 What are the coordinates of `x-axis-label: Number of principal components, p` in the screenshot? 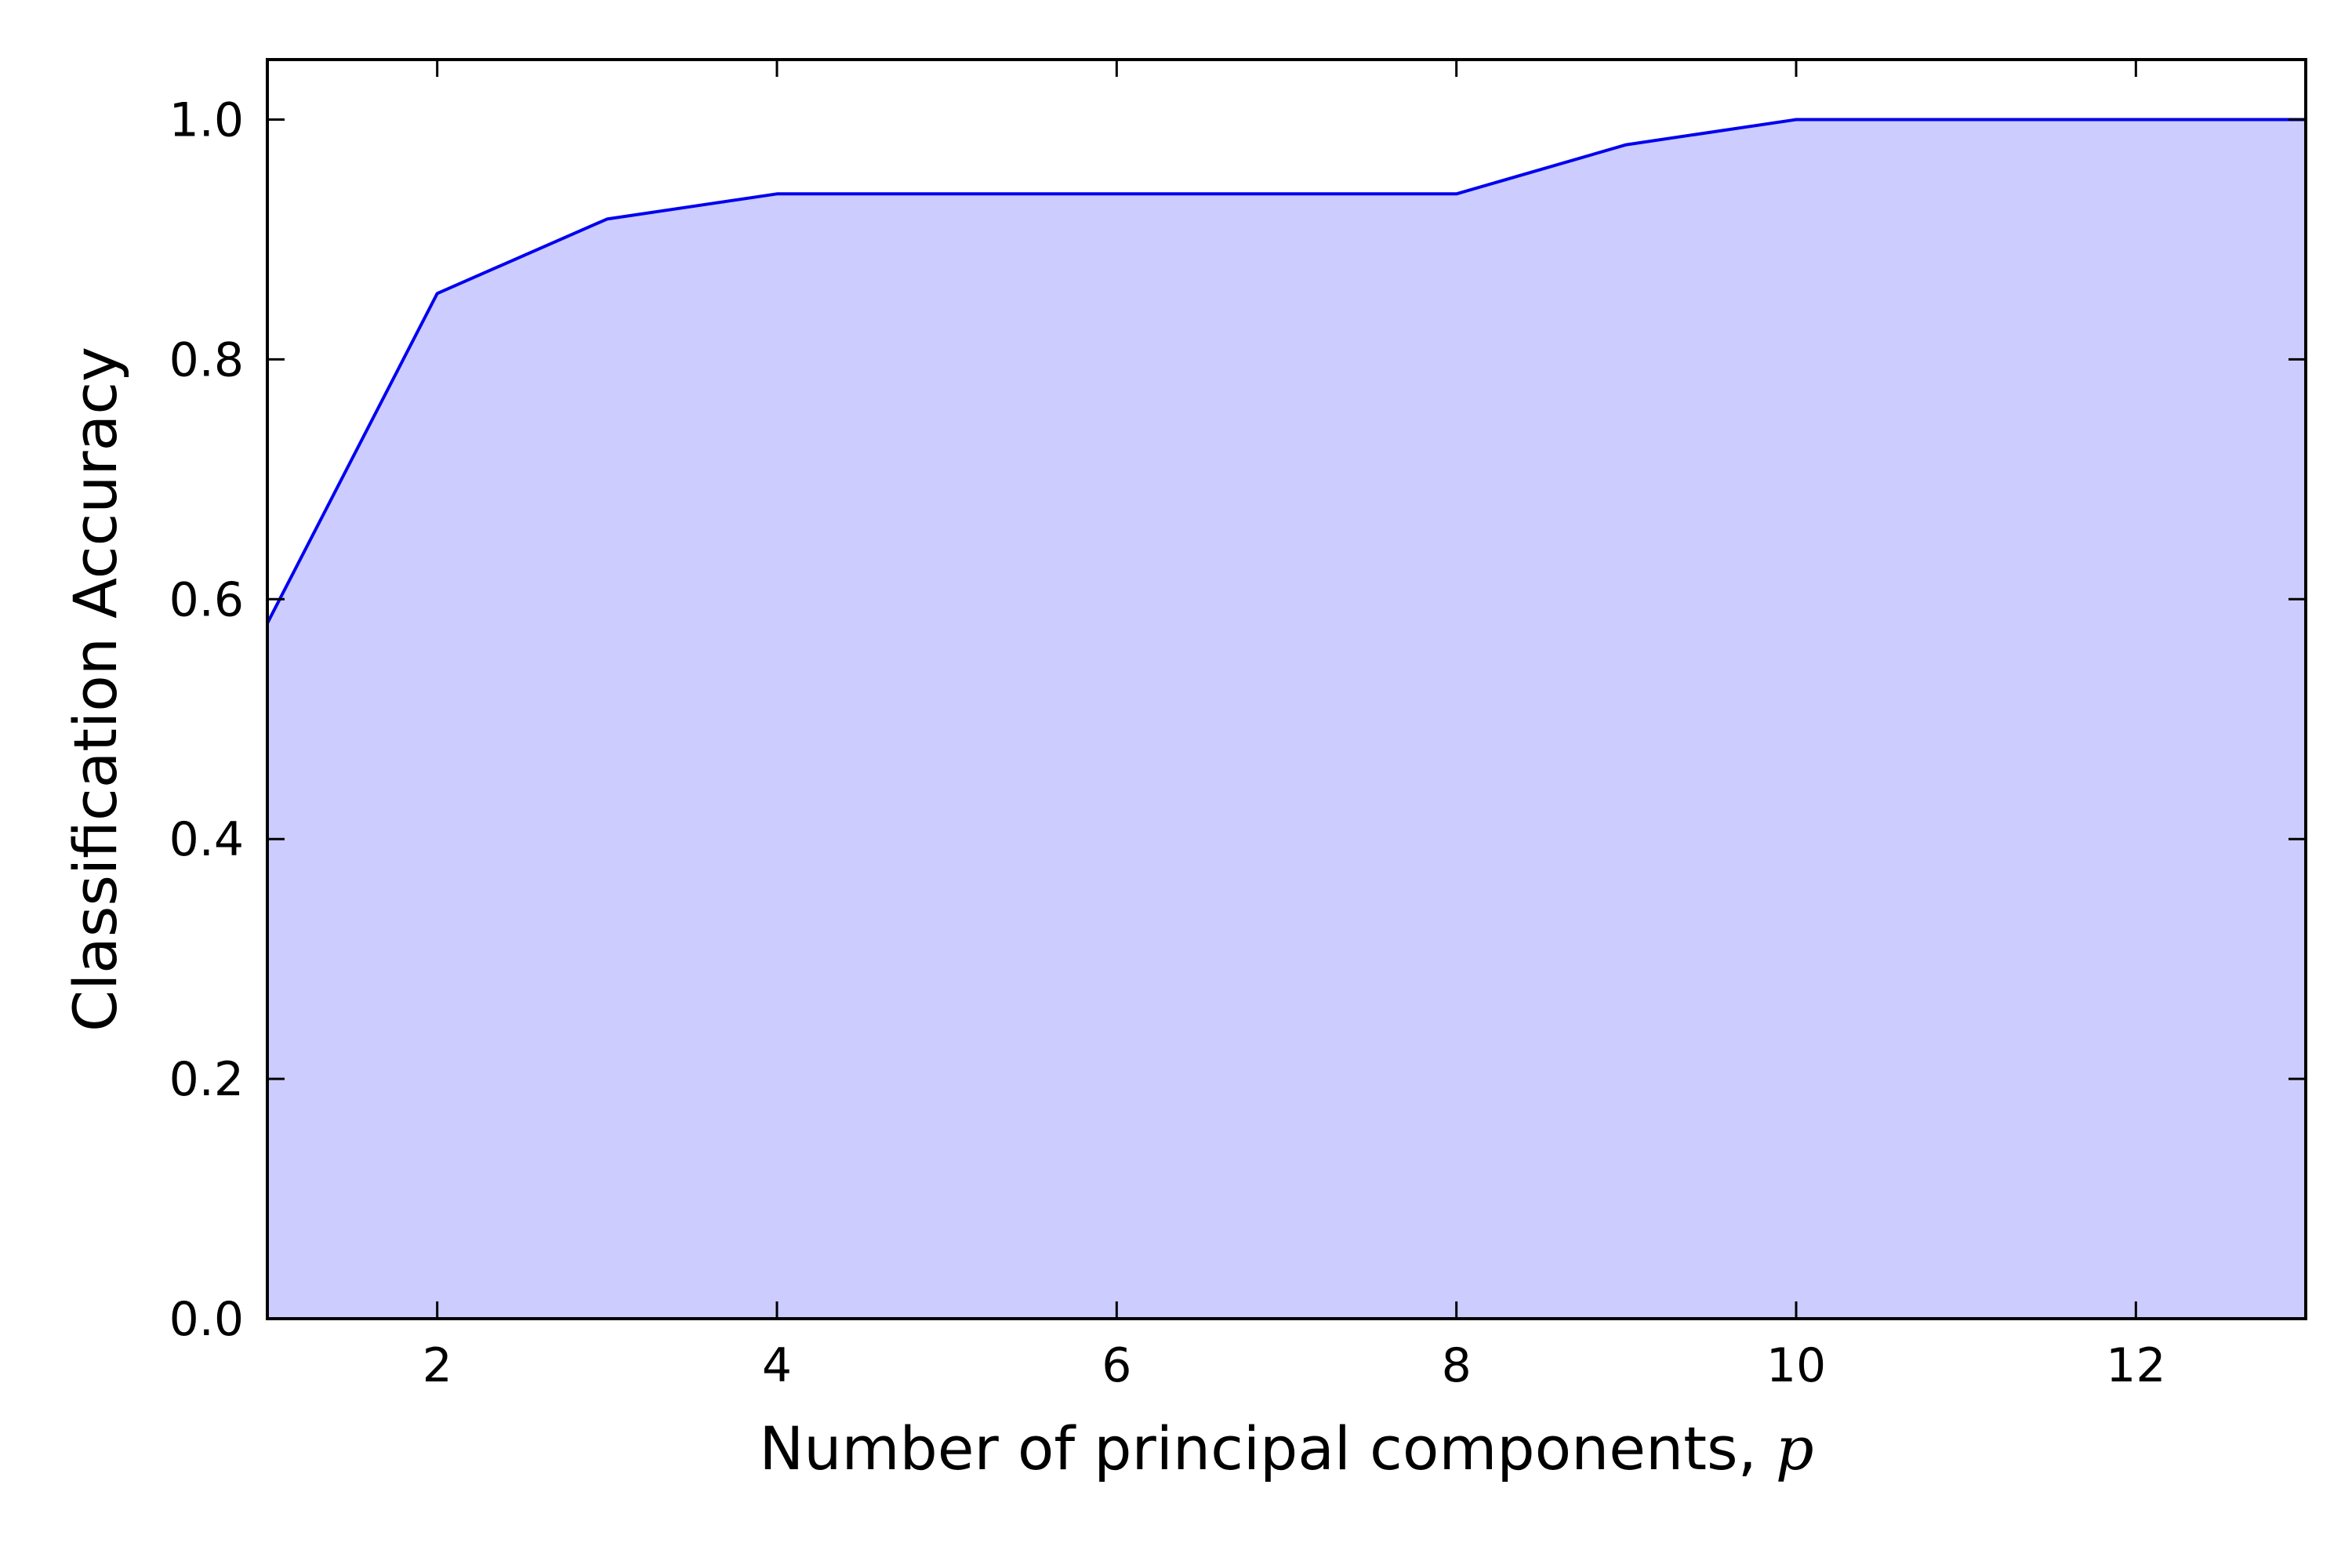 It's located at (1286, 1448).